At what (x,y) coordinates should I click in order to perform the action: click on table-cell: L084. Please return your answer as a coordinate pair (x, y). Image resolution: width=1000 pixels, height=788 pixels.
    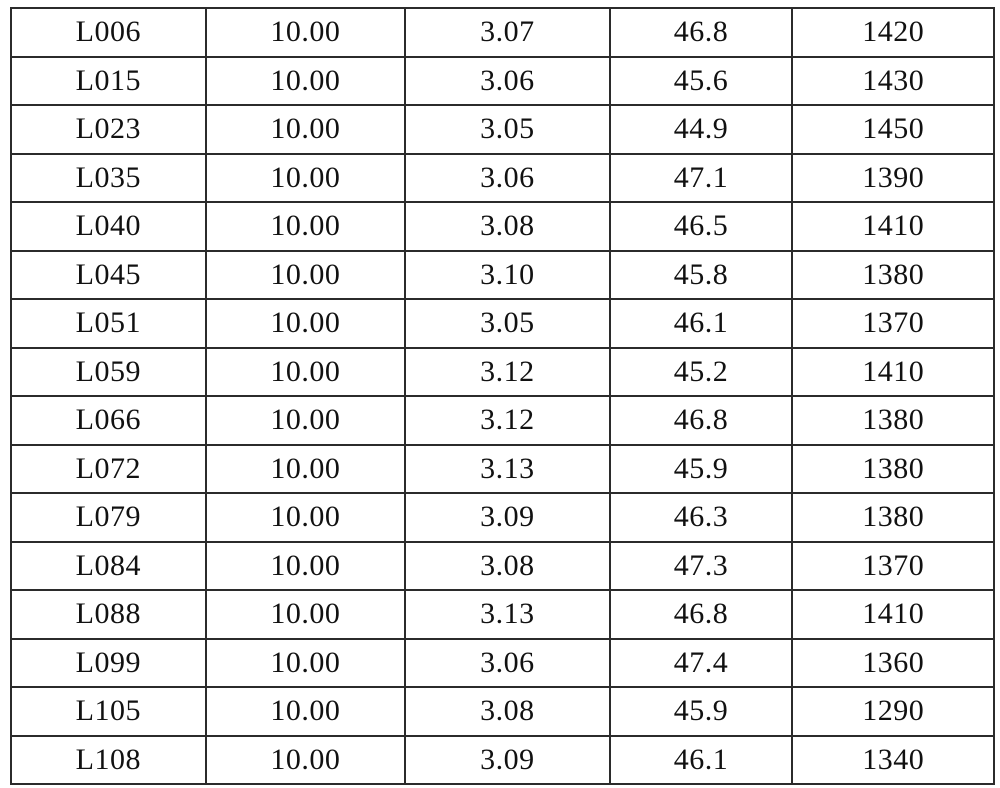
    Looking at the image, I should click on (108, 565).